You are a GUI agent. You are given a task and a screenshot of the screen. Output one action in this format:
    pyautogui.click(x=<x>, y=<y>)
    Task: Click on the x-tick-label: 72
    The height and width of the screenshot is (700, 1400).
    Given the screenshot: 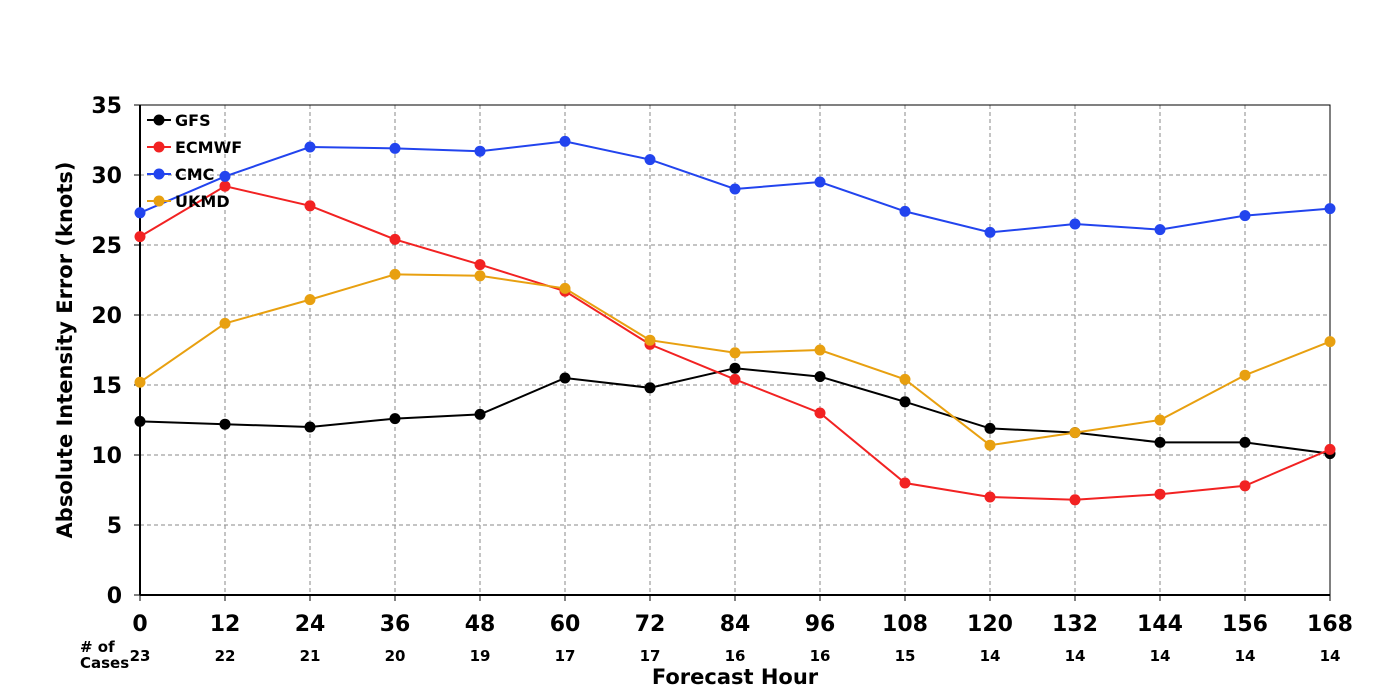 What is the action you would take?
    pyautogui.click(x=650, y=624)
    